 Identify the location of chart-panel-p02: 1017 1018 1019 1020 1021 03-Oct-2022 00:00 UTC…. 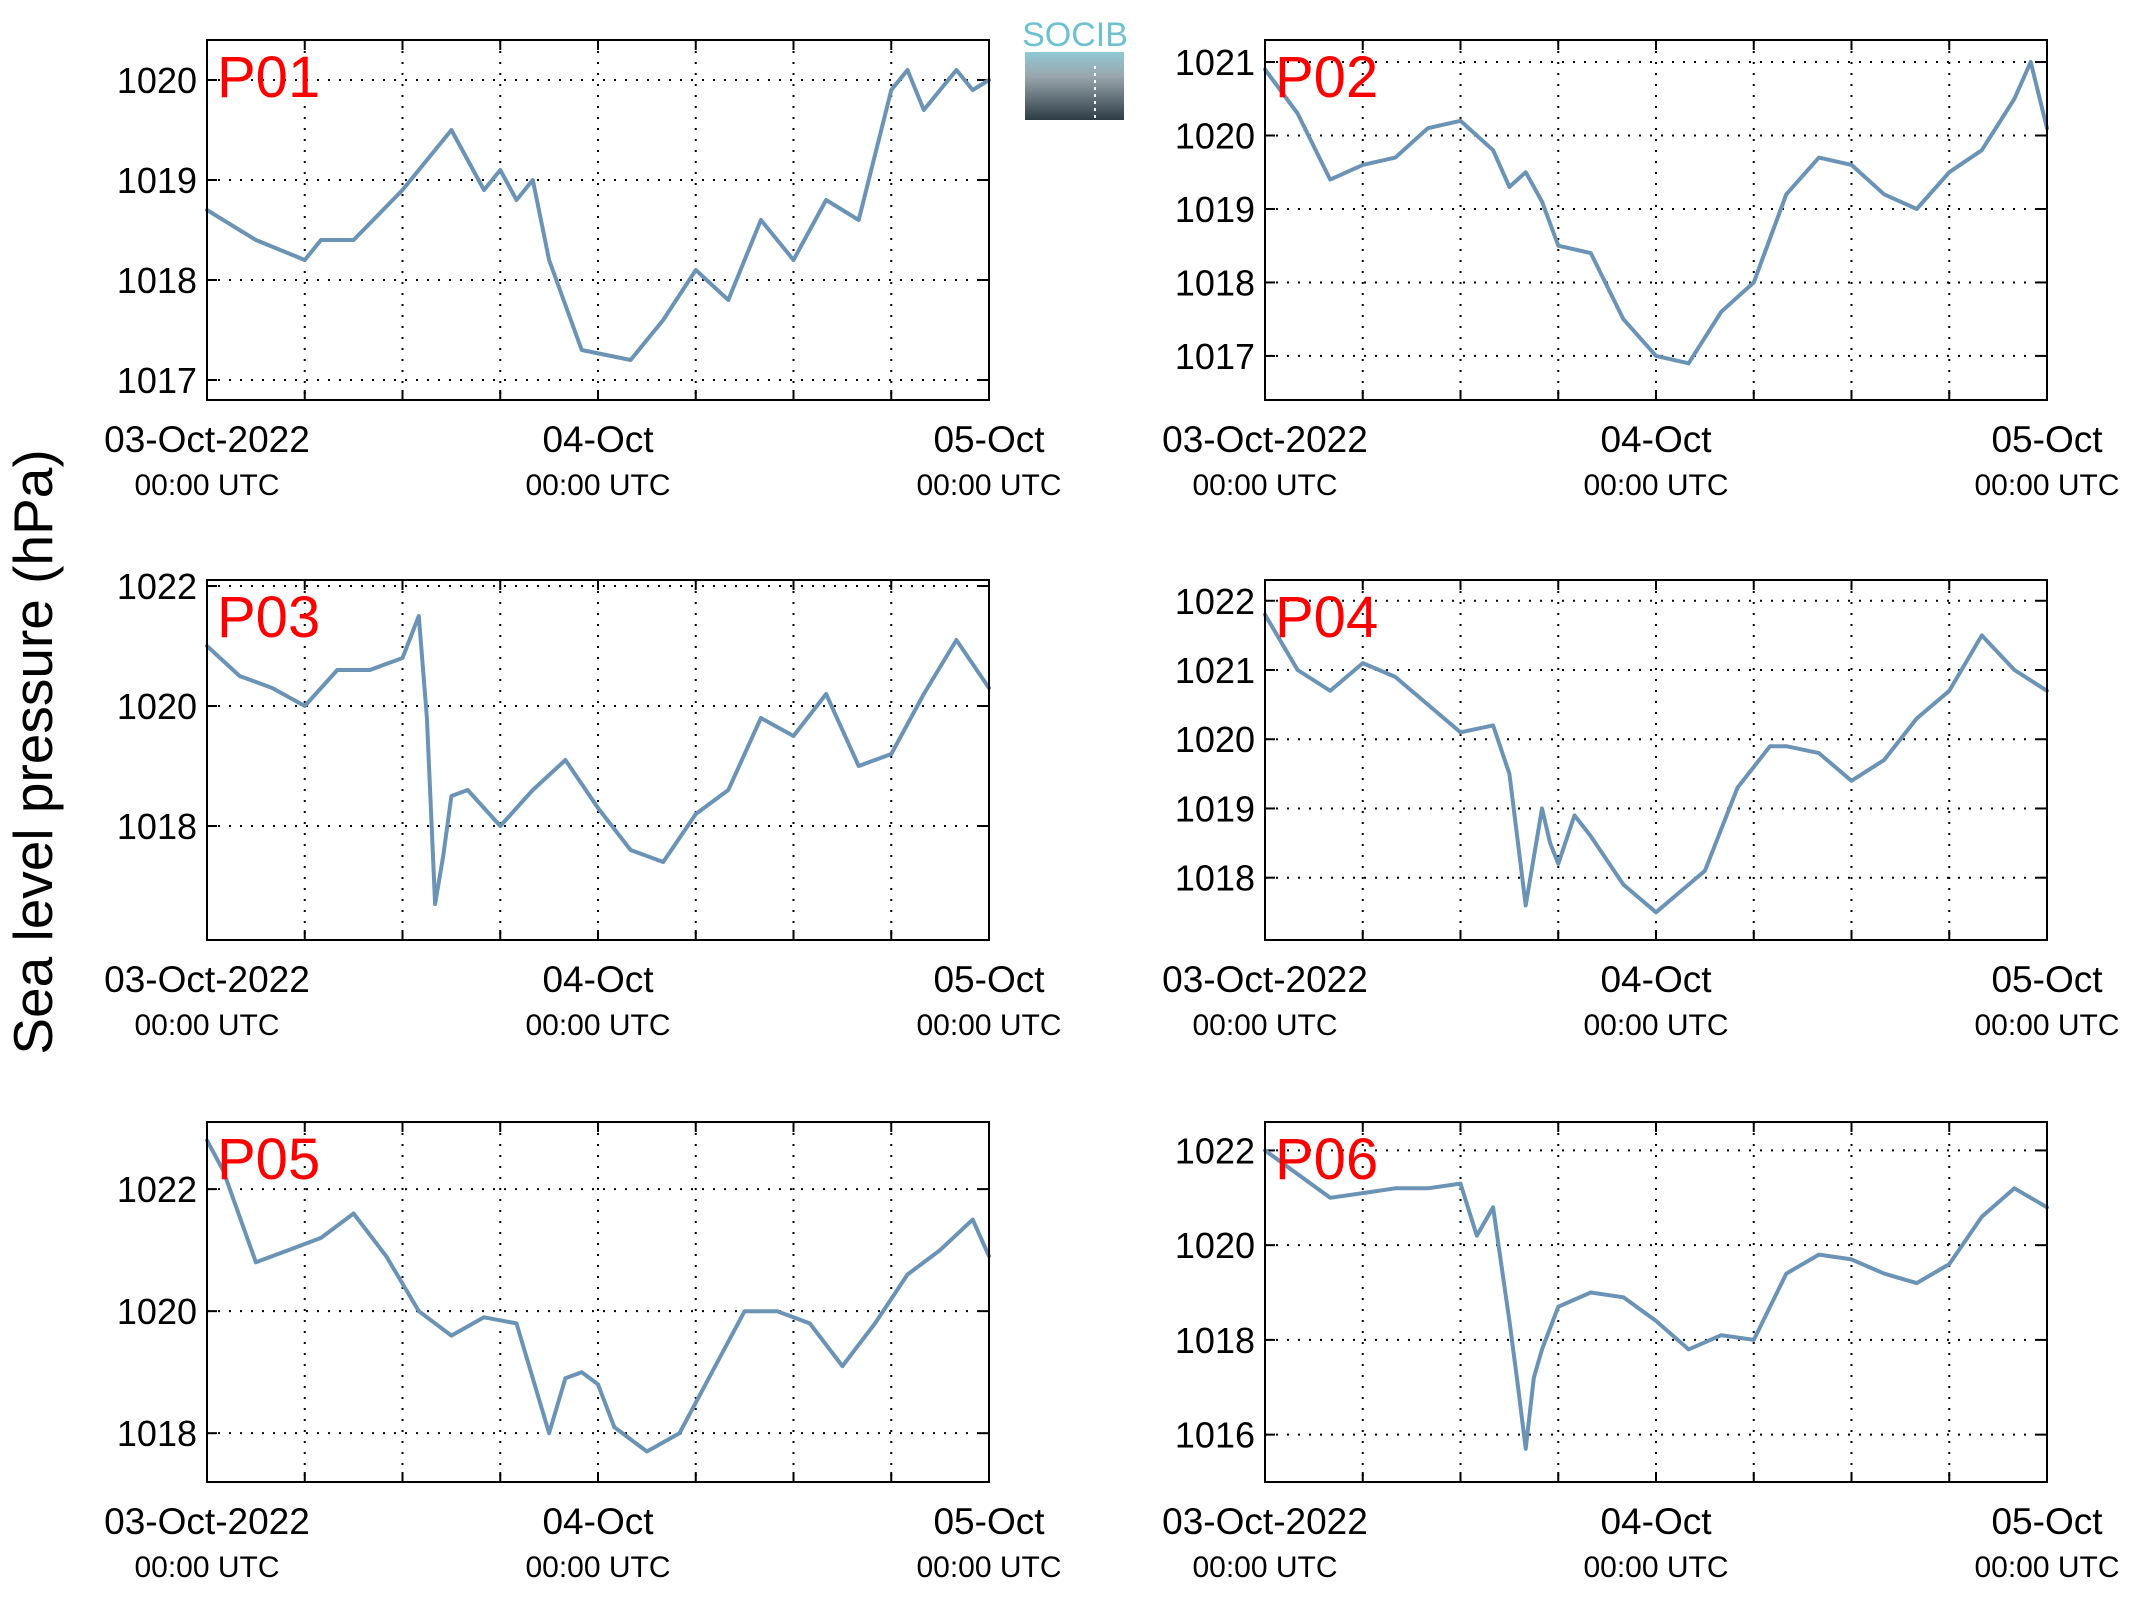
(1641, 270).